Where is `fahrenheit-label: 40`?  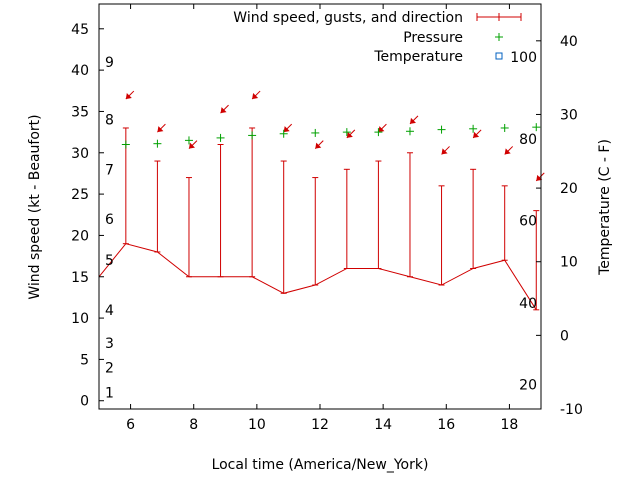
fahrenheit-label: 40 is located at coordinates (528, 304).